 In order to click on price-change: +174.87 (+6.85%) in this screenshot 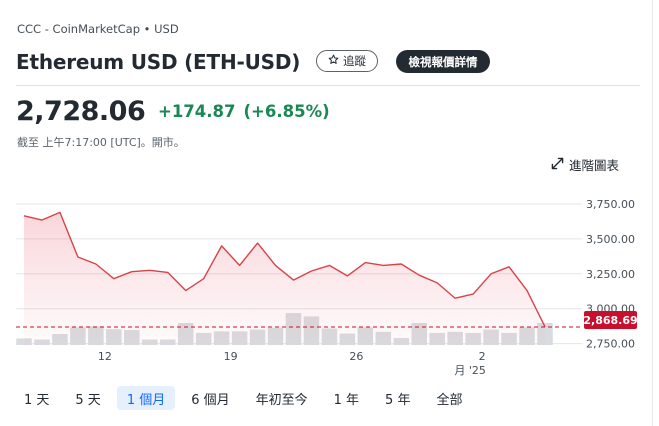, I will do `click(244, 111)`.